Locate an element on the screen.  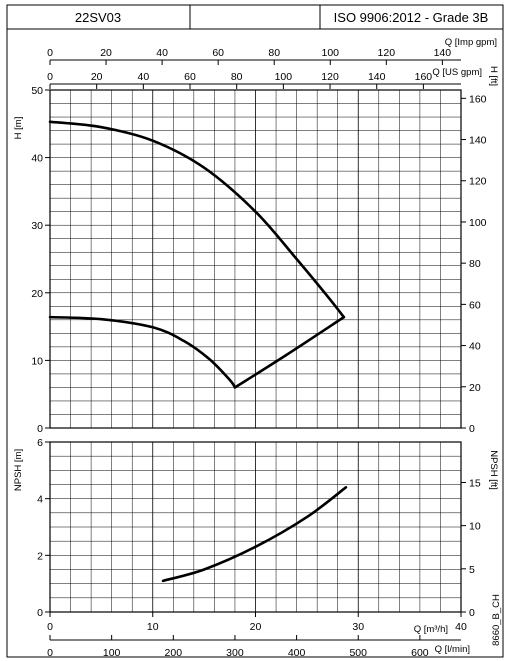
tick-label: 15 is located at coordinates (475, 483).